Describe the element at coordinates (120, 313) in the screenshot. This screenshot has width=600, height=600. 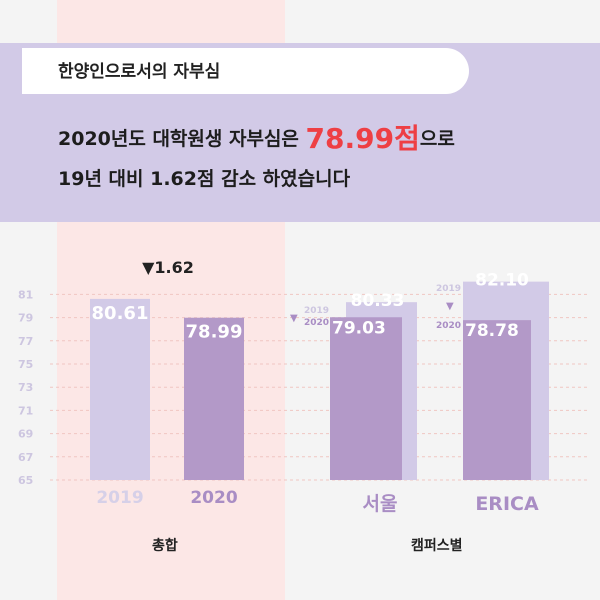
I see `bar-value-label: 80.61` at that location.